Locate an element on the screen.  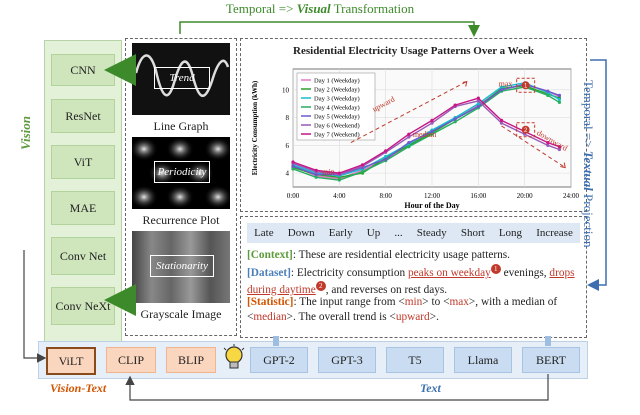
token: Up is located at coordinates (373, 233).